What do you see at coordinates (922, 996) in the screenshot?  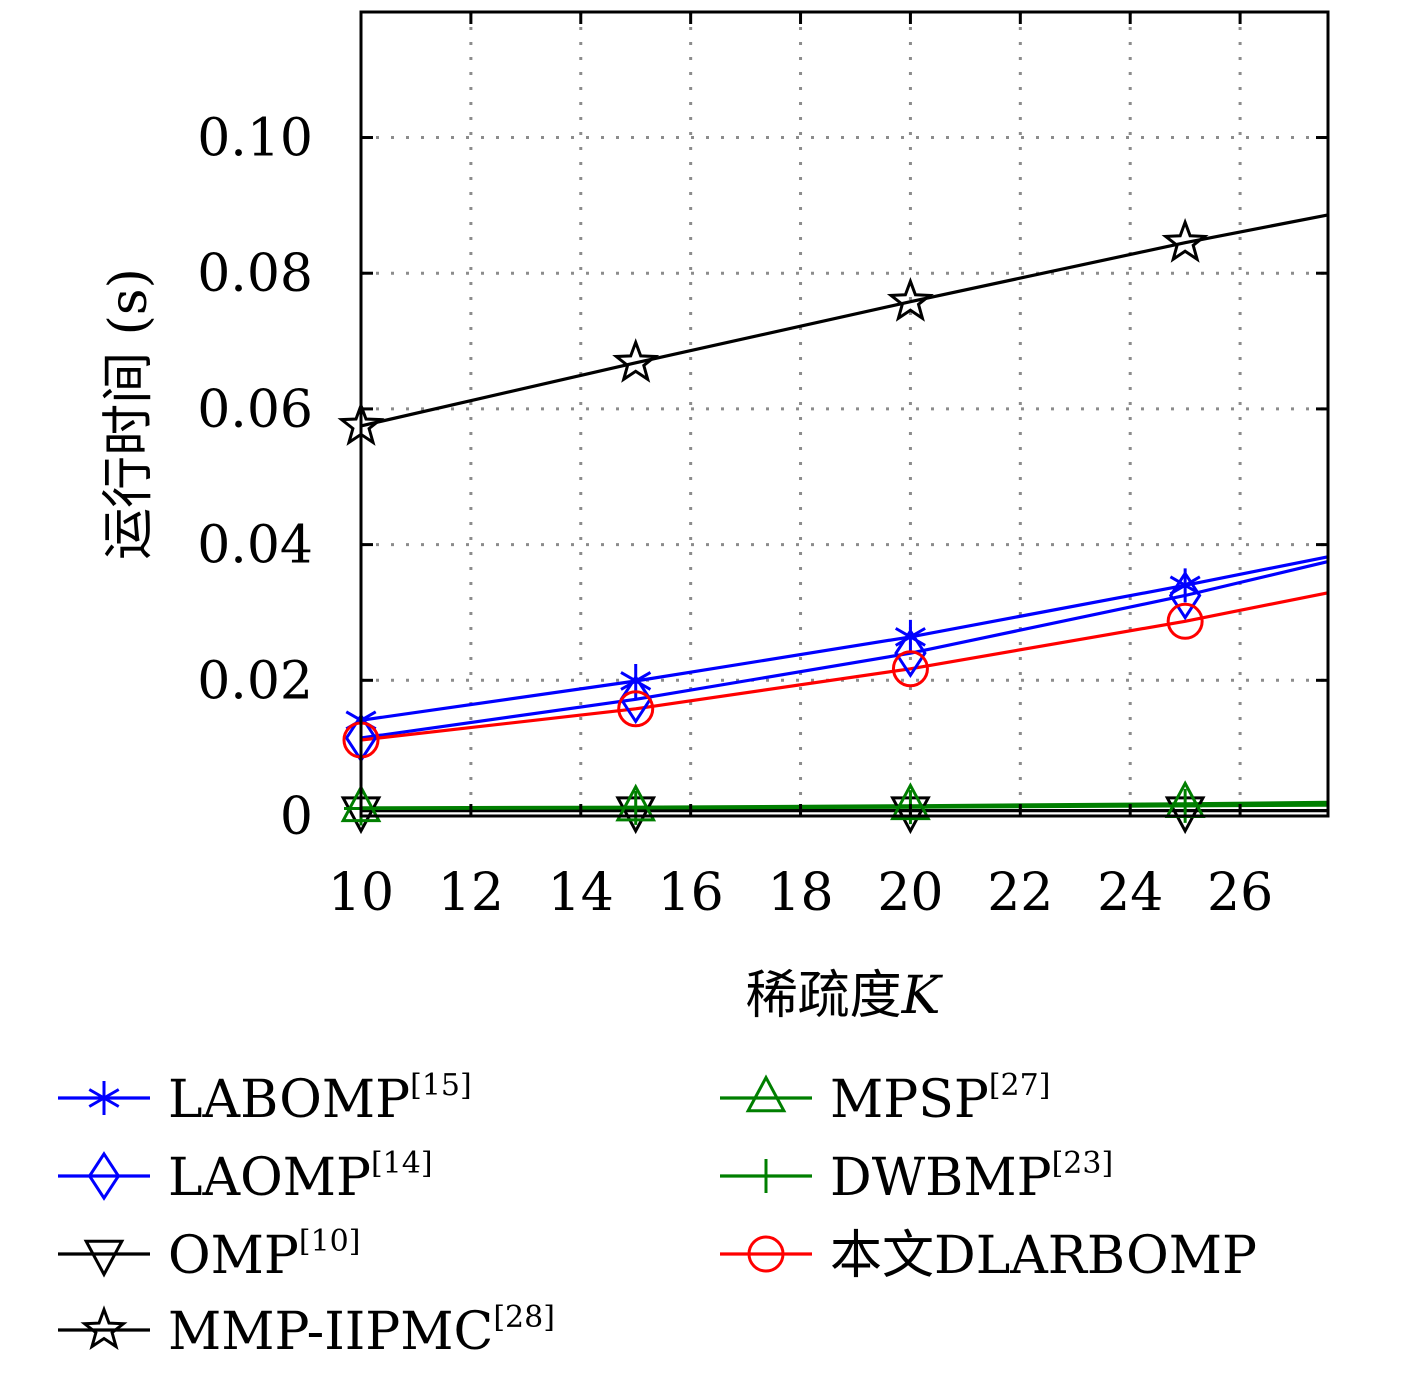 I see `x-axis-title-variable: K` at bounding box center [922, 996].